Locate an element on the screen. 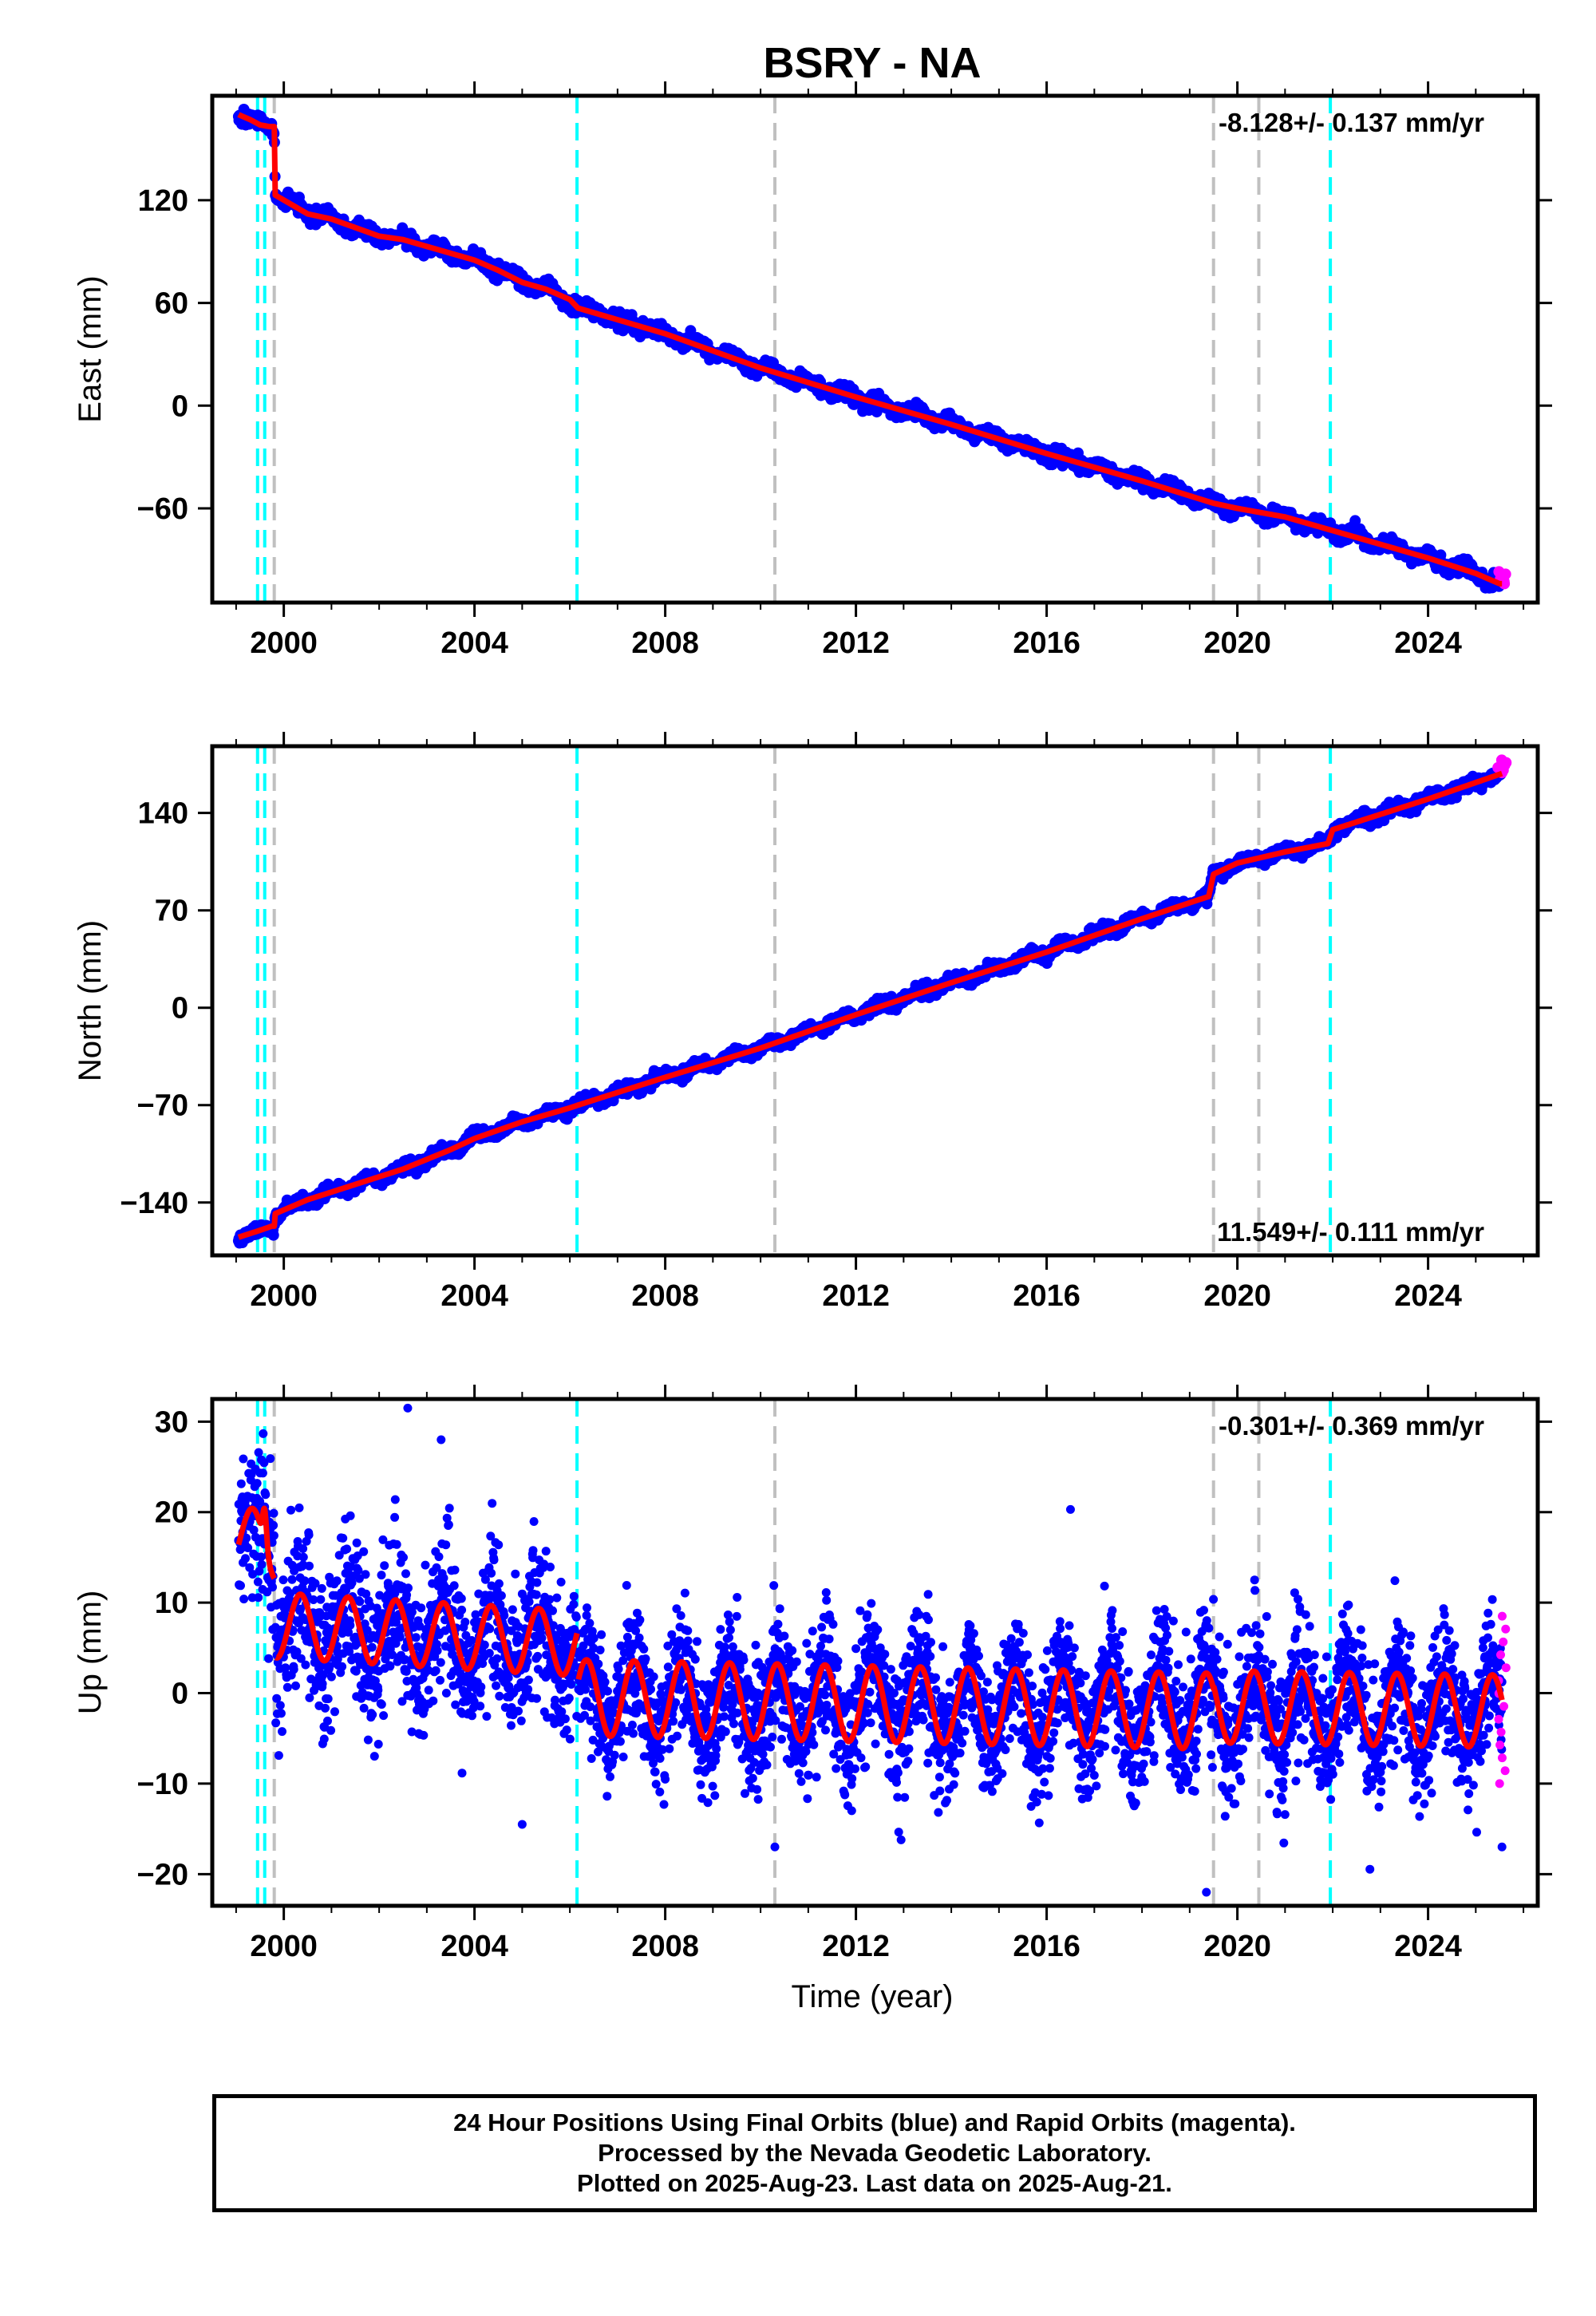 The image size is (1596, 2316). x-tick-label: 2004 is located at coordinates (474, 643).